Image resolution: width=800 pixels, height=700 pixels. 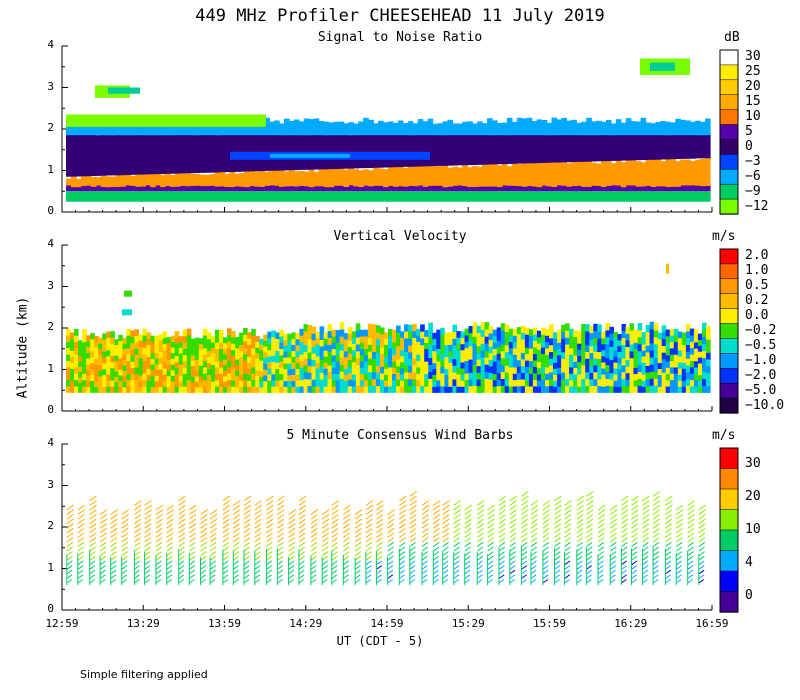 I want to click on snr-colorbar-swatch, so click(x=729, y=162).